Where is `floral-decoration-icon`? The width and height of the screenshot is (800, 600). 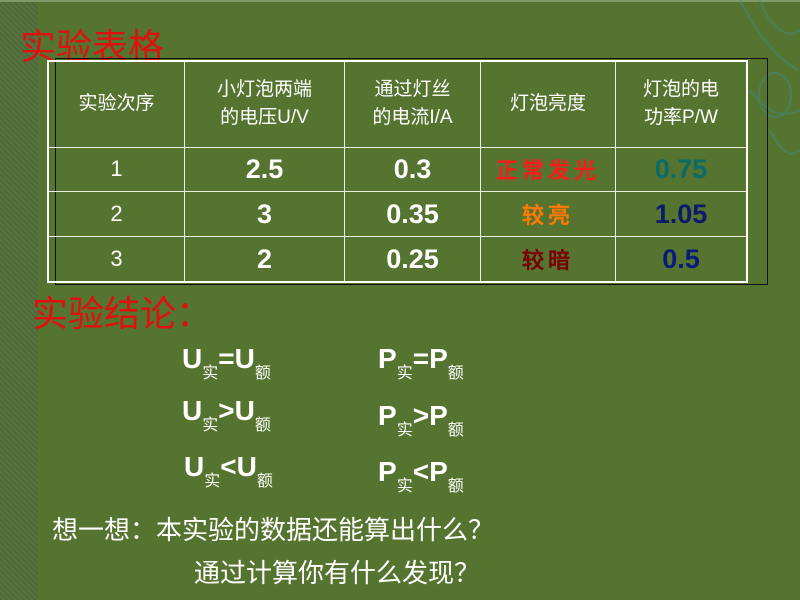
floral-decoration-icon is located at coordinates (769, 77).